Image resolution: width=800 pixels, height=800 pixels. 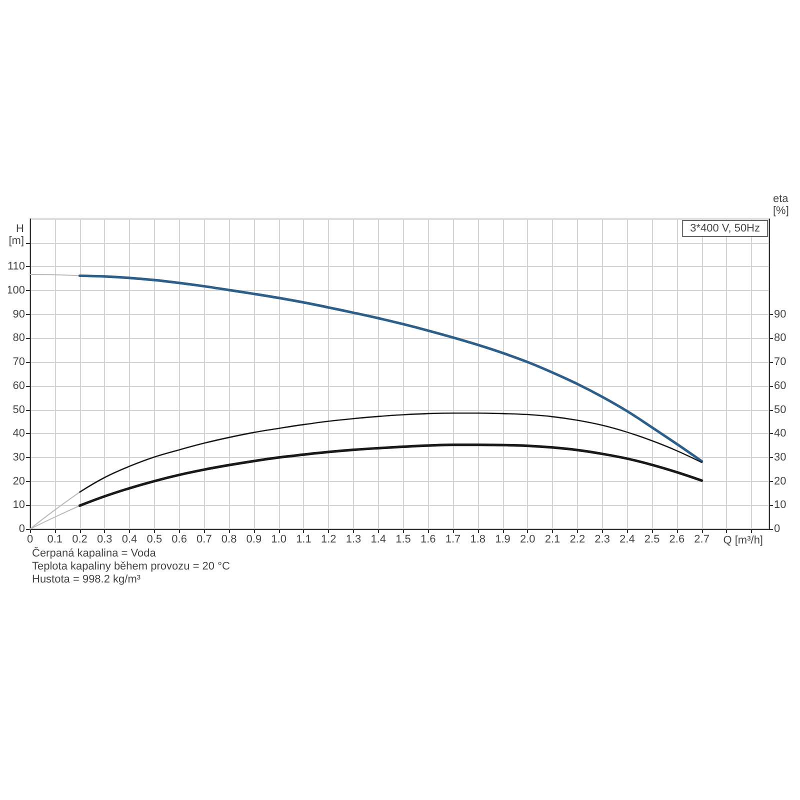 What do you see at coordinates (578, 540) in the screenshot?
I see `x-tick-label: 2.2` at bounding box center [578, 540].